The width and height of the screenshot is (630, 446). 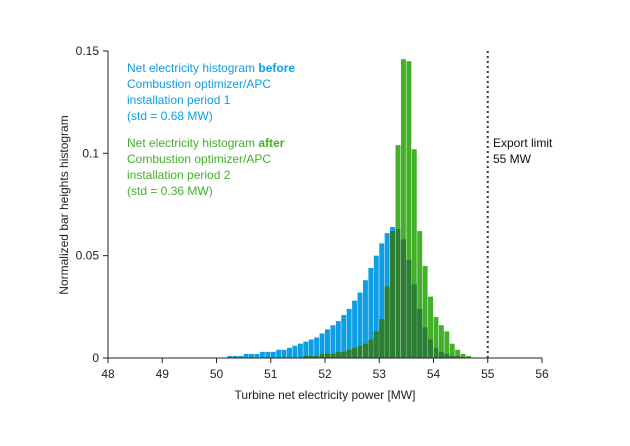 What do you see at coordinates (170, 191) in the screenshot?
I see `legend-after-line4: (std = 0.36 MW)` at bounding box center [170, 191].